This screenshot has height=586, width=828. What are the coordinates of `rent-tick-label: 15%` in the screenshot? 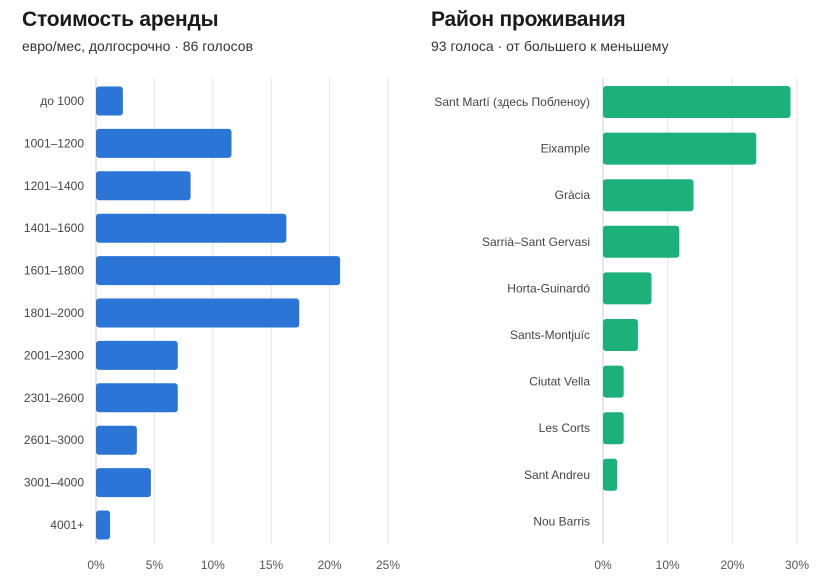 It's located at (271, 565).